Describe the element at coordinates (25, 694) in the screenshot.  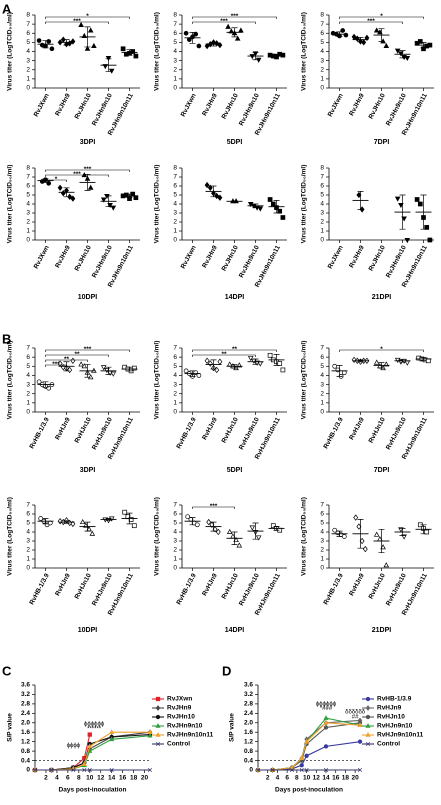
I see `y-tick-label: 3.2` at that location.